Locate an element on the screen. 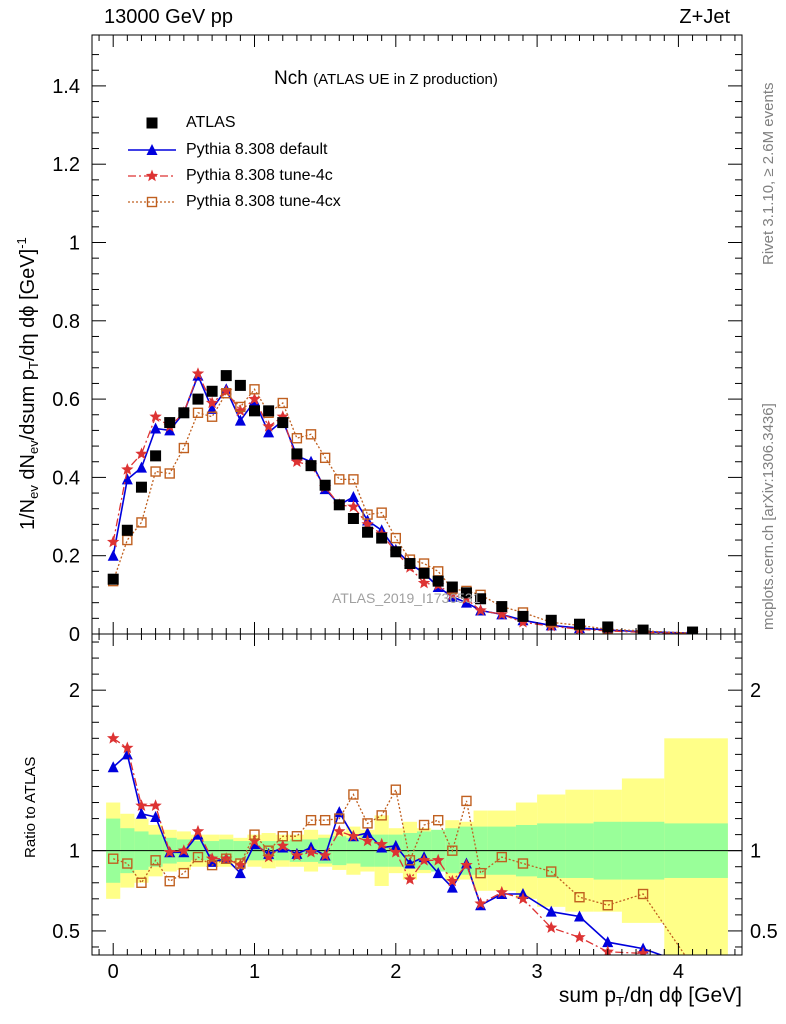  ratio-y-tick-label: 0.5 is located at coordinates (66, 932).